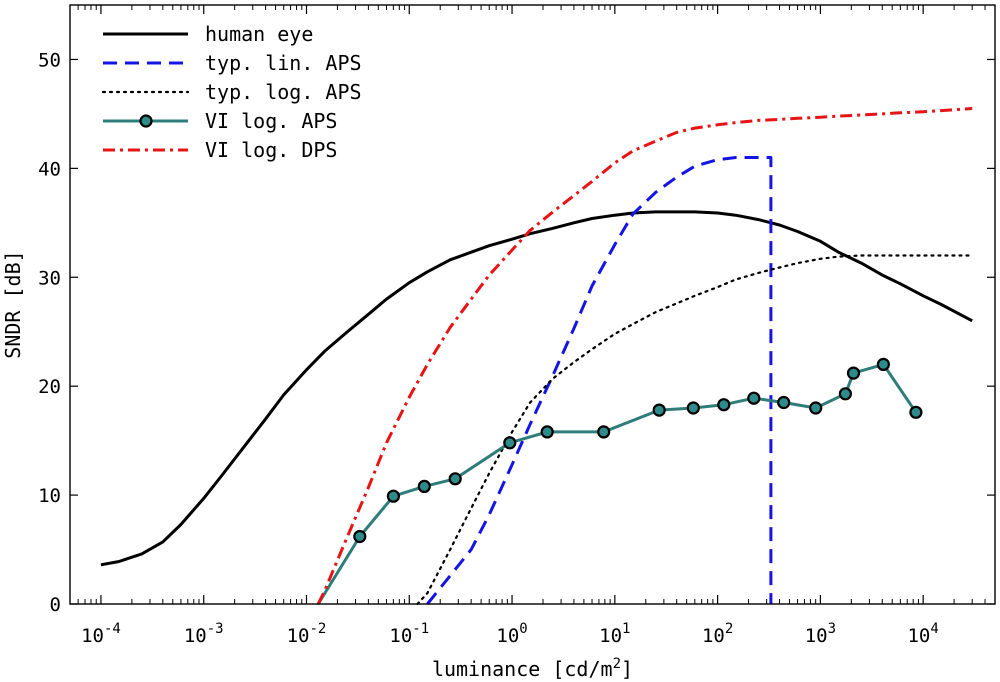  I want to click on x-axis-label-main: luminance [cd/m, so click(522, 669).